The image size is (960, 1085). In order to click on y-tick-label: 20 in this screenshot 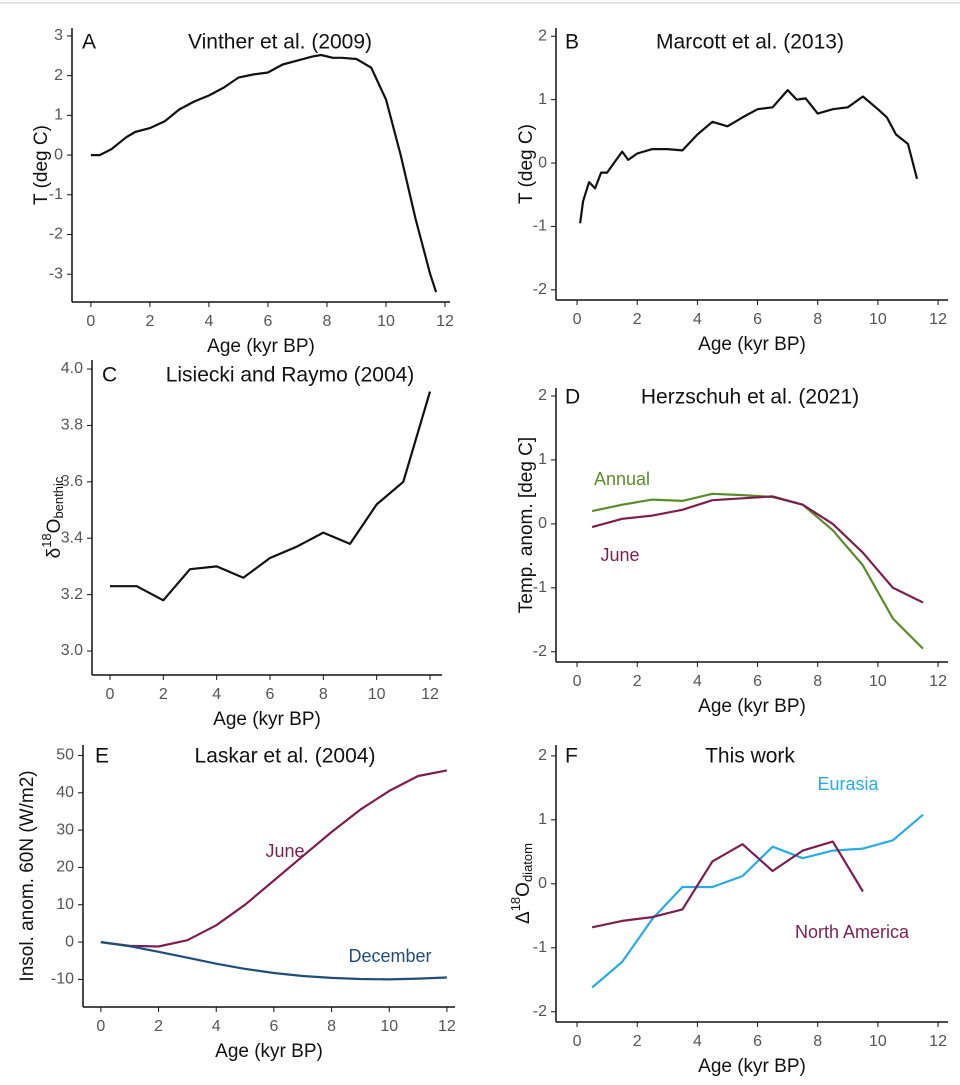, I will do `click(65, 867)`.